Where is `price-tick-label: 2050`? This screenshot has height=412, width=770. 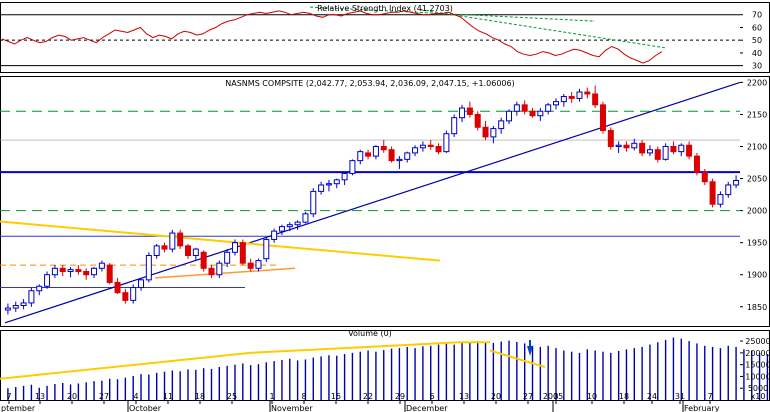 price-tick-label: 2050 is located at coordinates (757, 179).